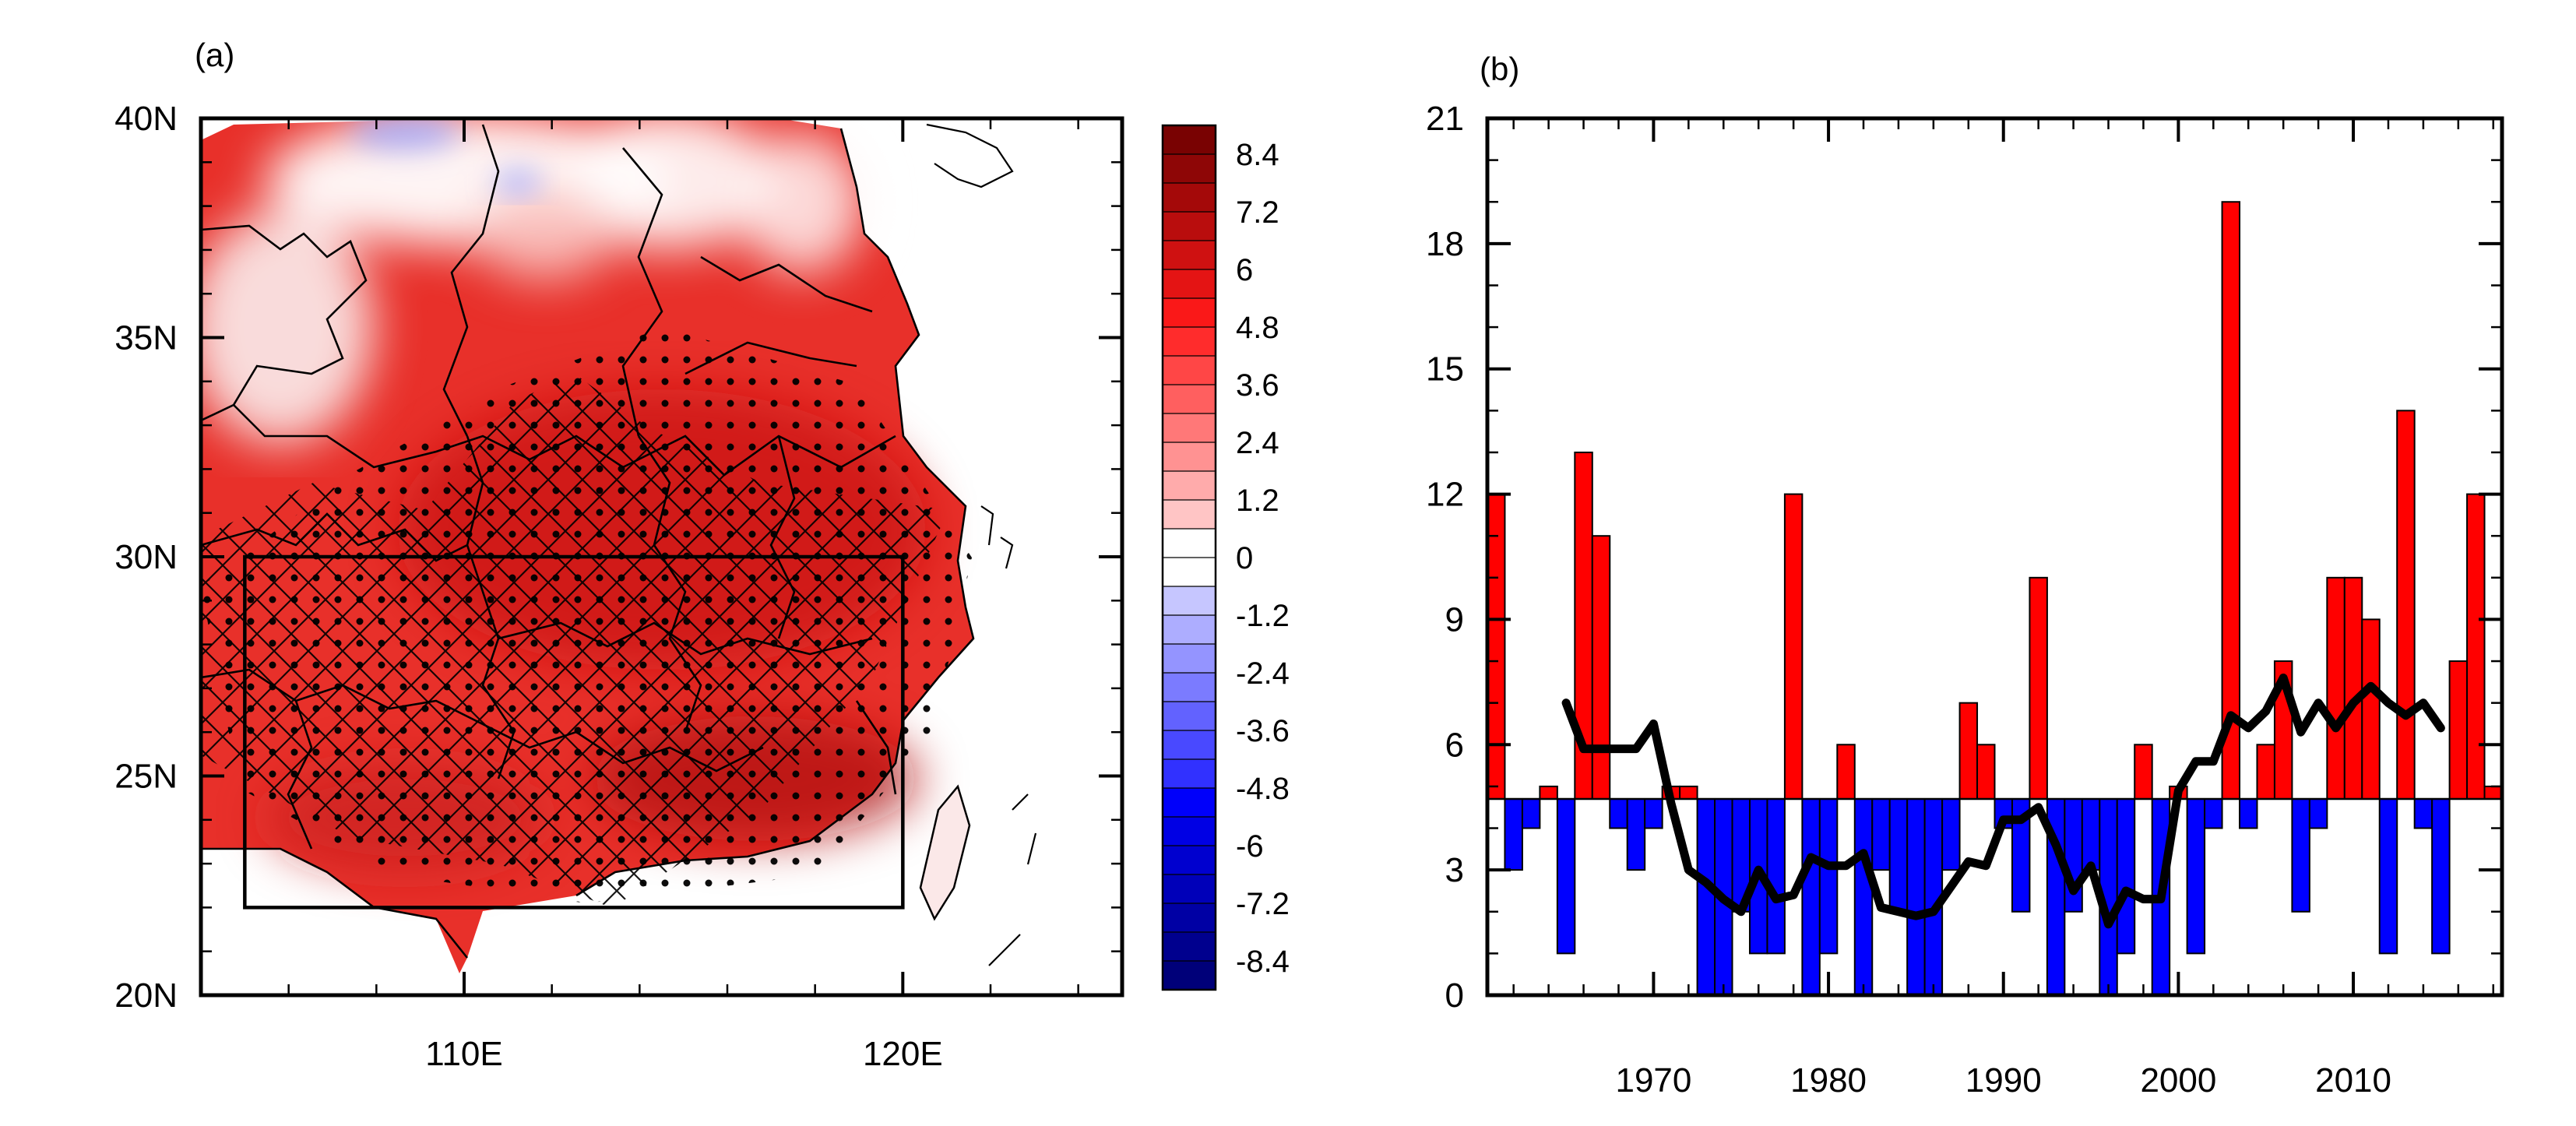 Image resolution: width=2576 pixels, height=1126 pixels. I want to click on y-tick-label: 21, so click(1445, 119).